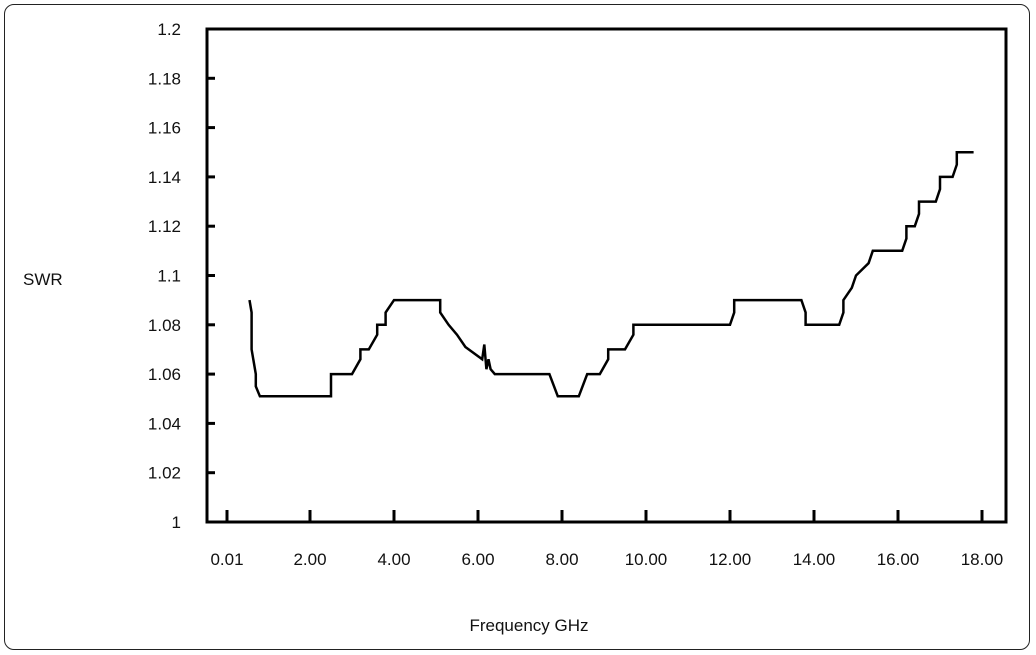 The image size is (1036, 655). I want to click on x-tick-label: 8.00, so click(561, 559).